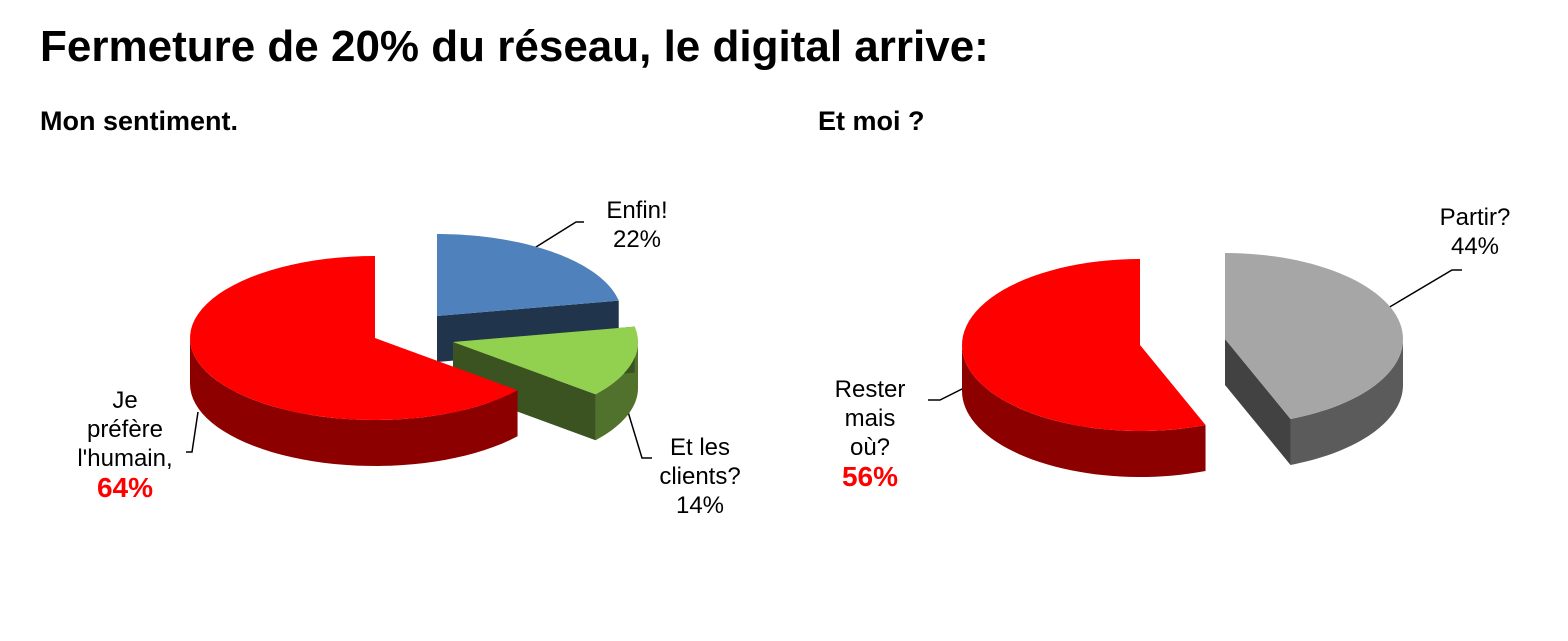 The width and height of the screenshot is (1568, 641). What do you see at coordinates (637, 225) in the screenshot?
I see `data-label: Enfin! 22%` at bounding box center [637, 225].